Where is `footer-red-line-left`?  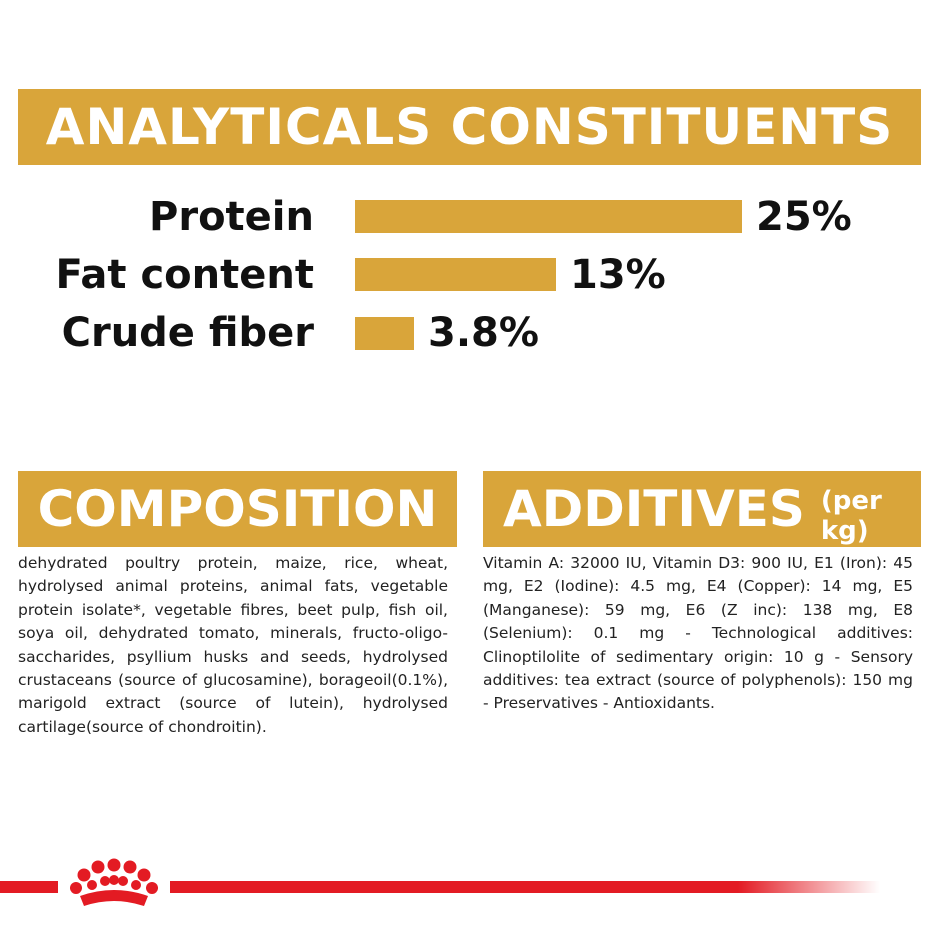
footer-red-line-left is located at coordinates (29, 887).